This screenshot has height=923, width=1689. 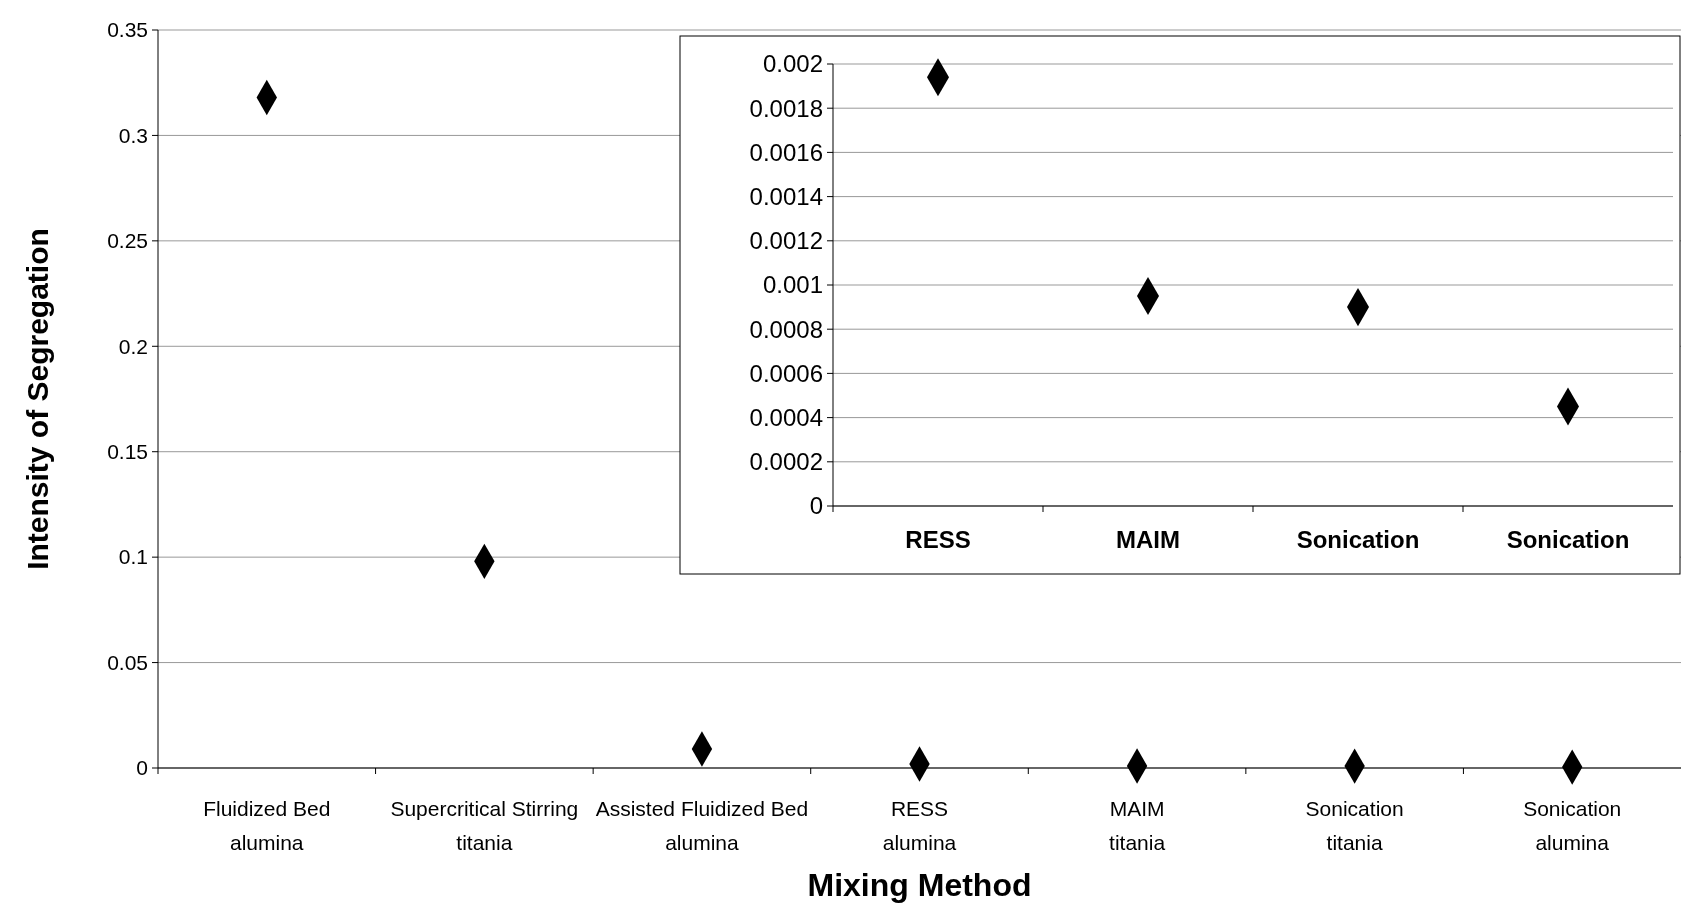 What do you see at coordinates (127, 241) in the screenshot?
I see `y-tick-label: 0.25` at bounding box center [127, 241].